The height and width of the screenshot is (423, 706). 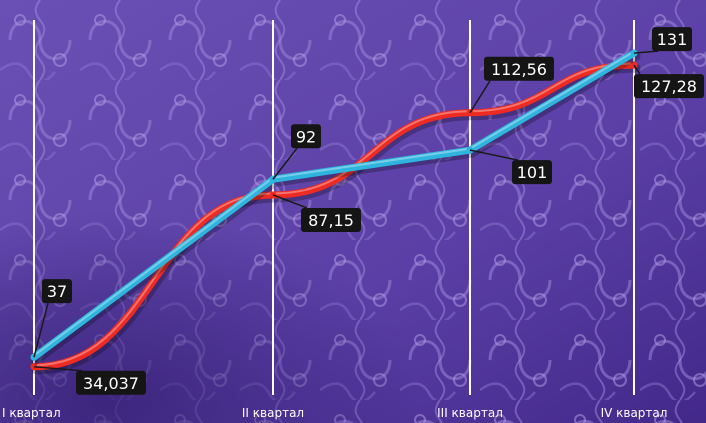 I want to click on data-label-callout: 92, so click(x=296, y=152).